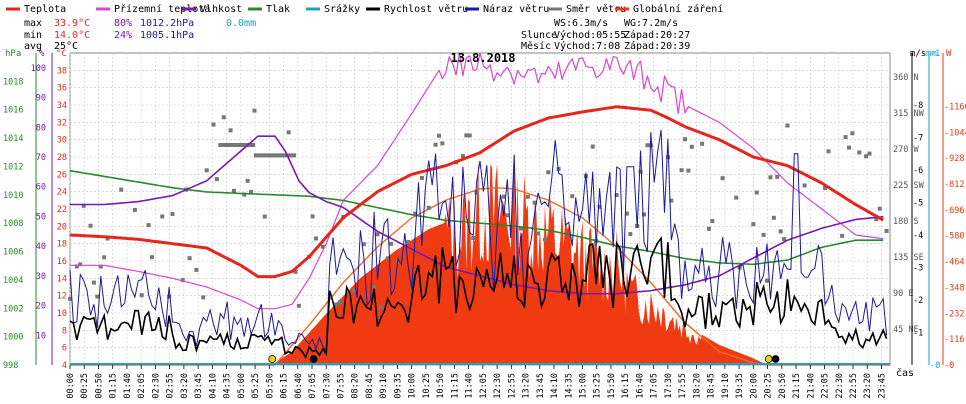 This screenshot has width=966, height=404. I want to click on y-tick-hpa: 1018, so click(13, 82).